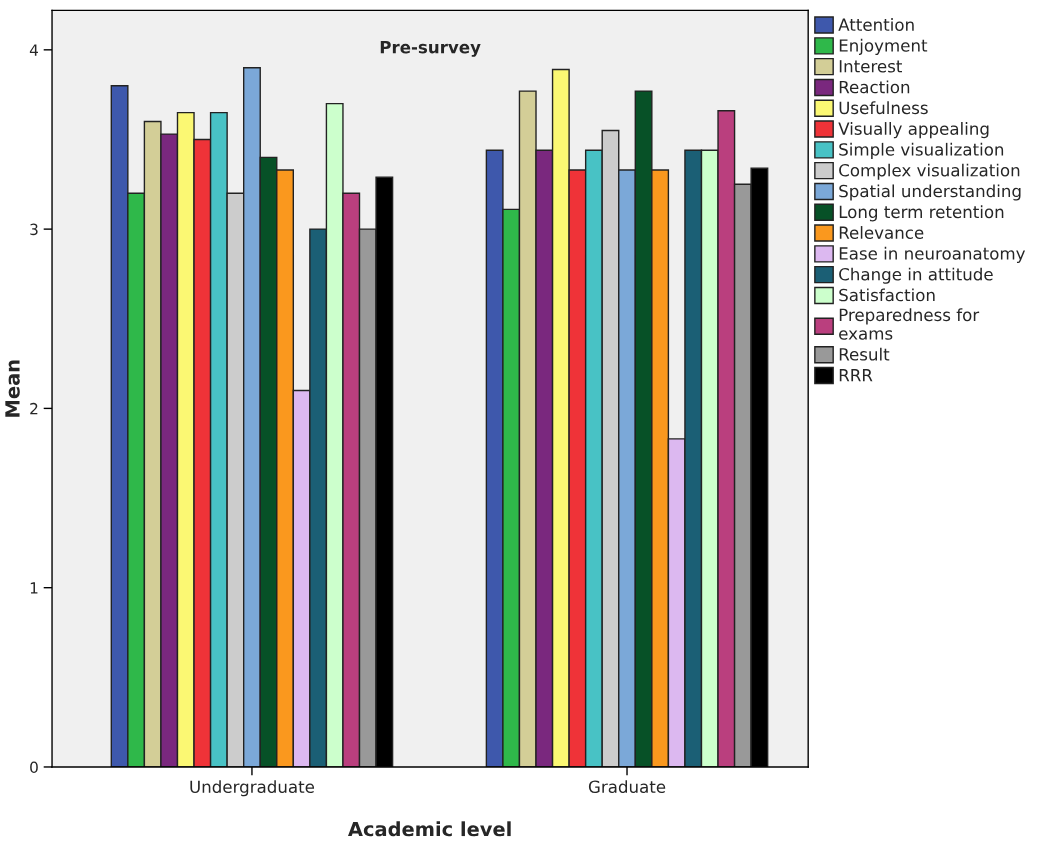 The image size is (1062, 852). What do you see at coordinates (34, 767) in the screenshot?
I see `y-tick-label: 0` at bounding box center [34, 767].